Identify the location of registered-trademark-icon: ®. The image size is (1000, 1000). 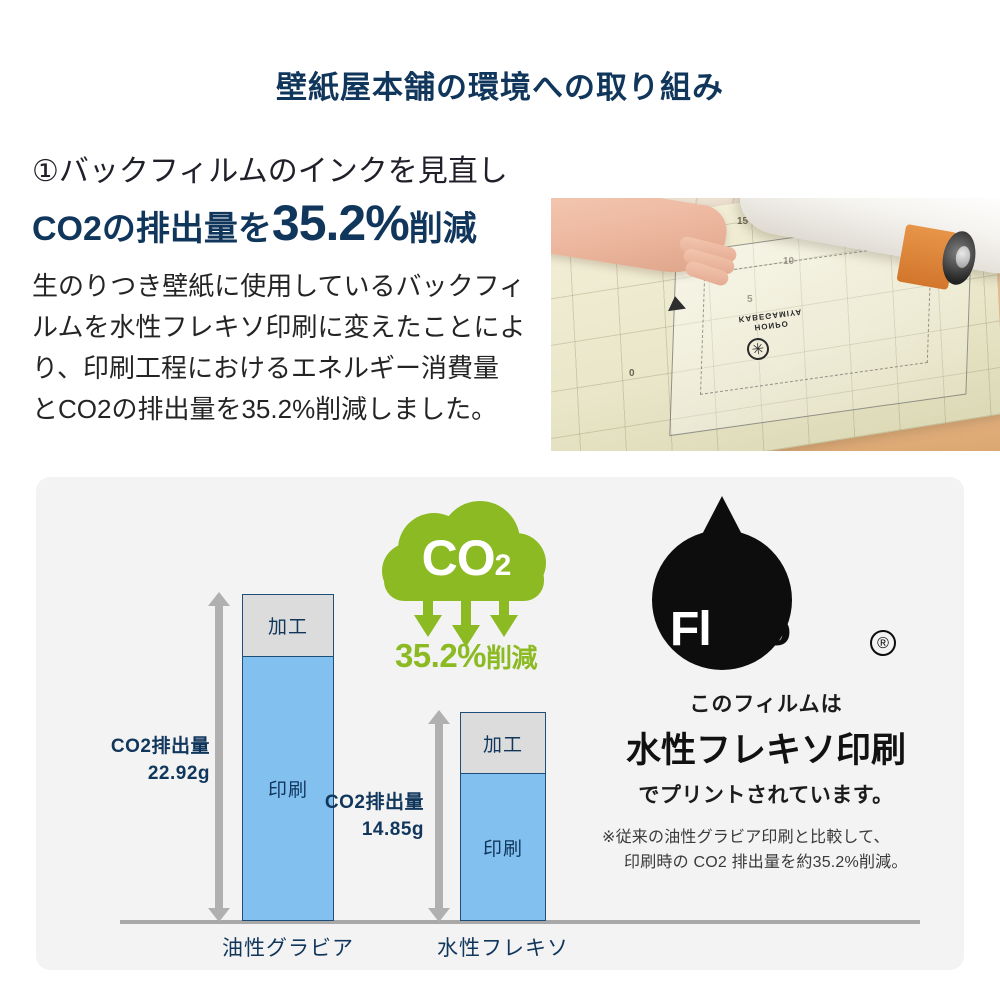
(883, 643).